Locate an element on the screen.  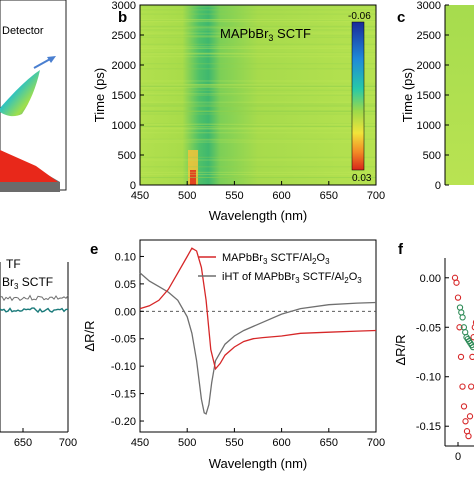
probe-beam-shape is located at coordinates (20, 93).